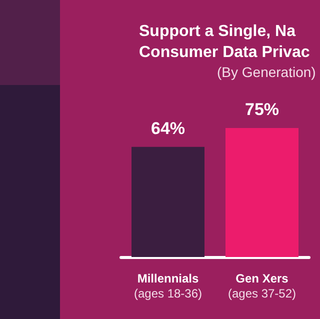  I want to click on x-tick-label: Gen Xers (ages 37-52), so click(262, 286).